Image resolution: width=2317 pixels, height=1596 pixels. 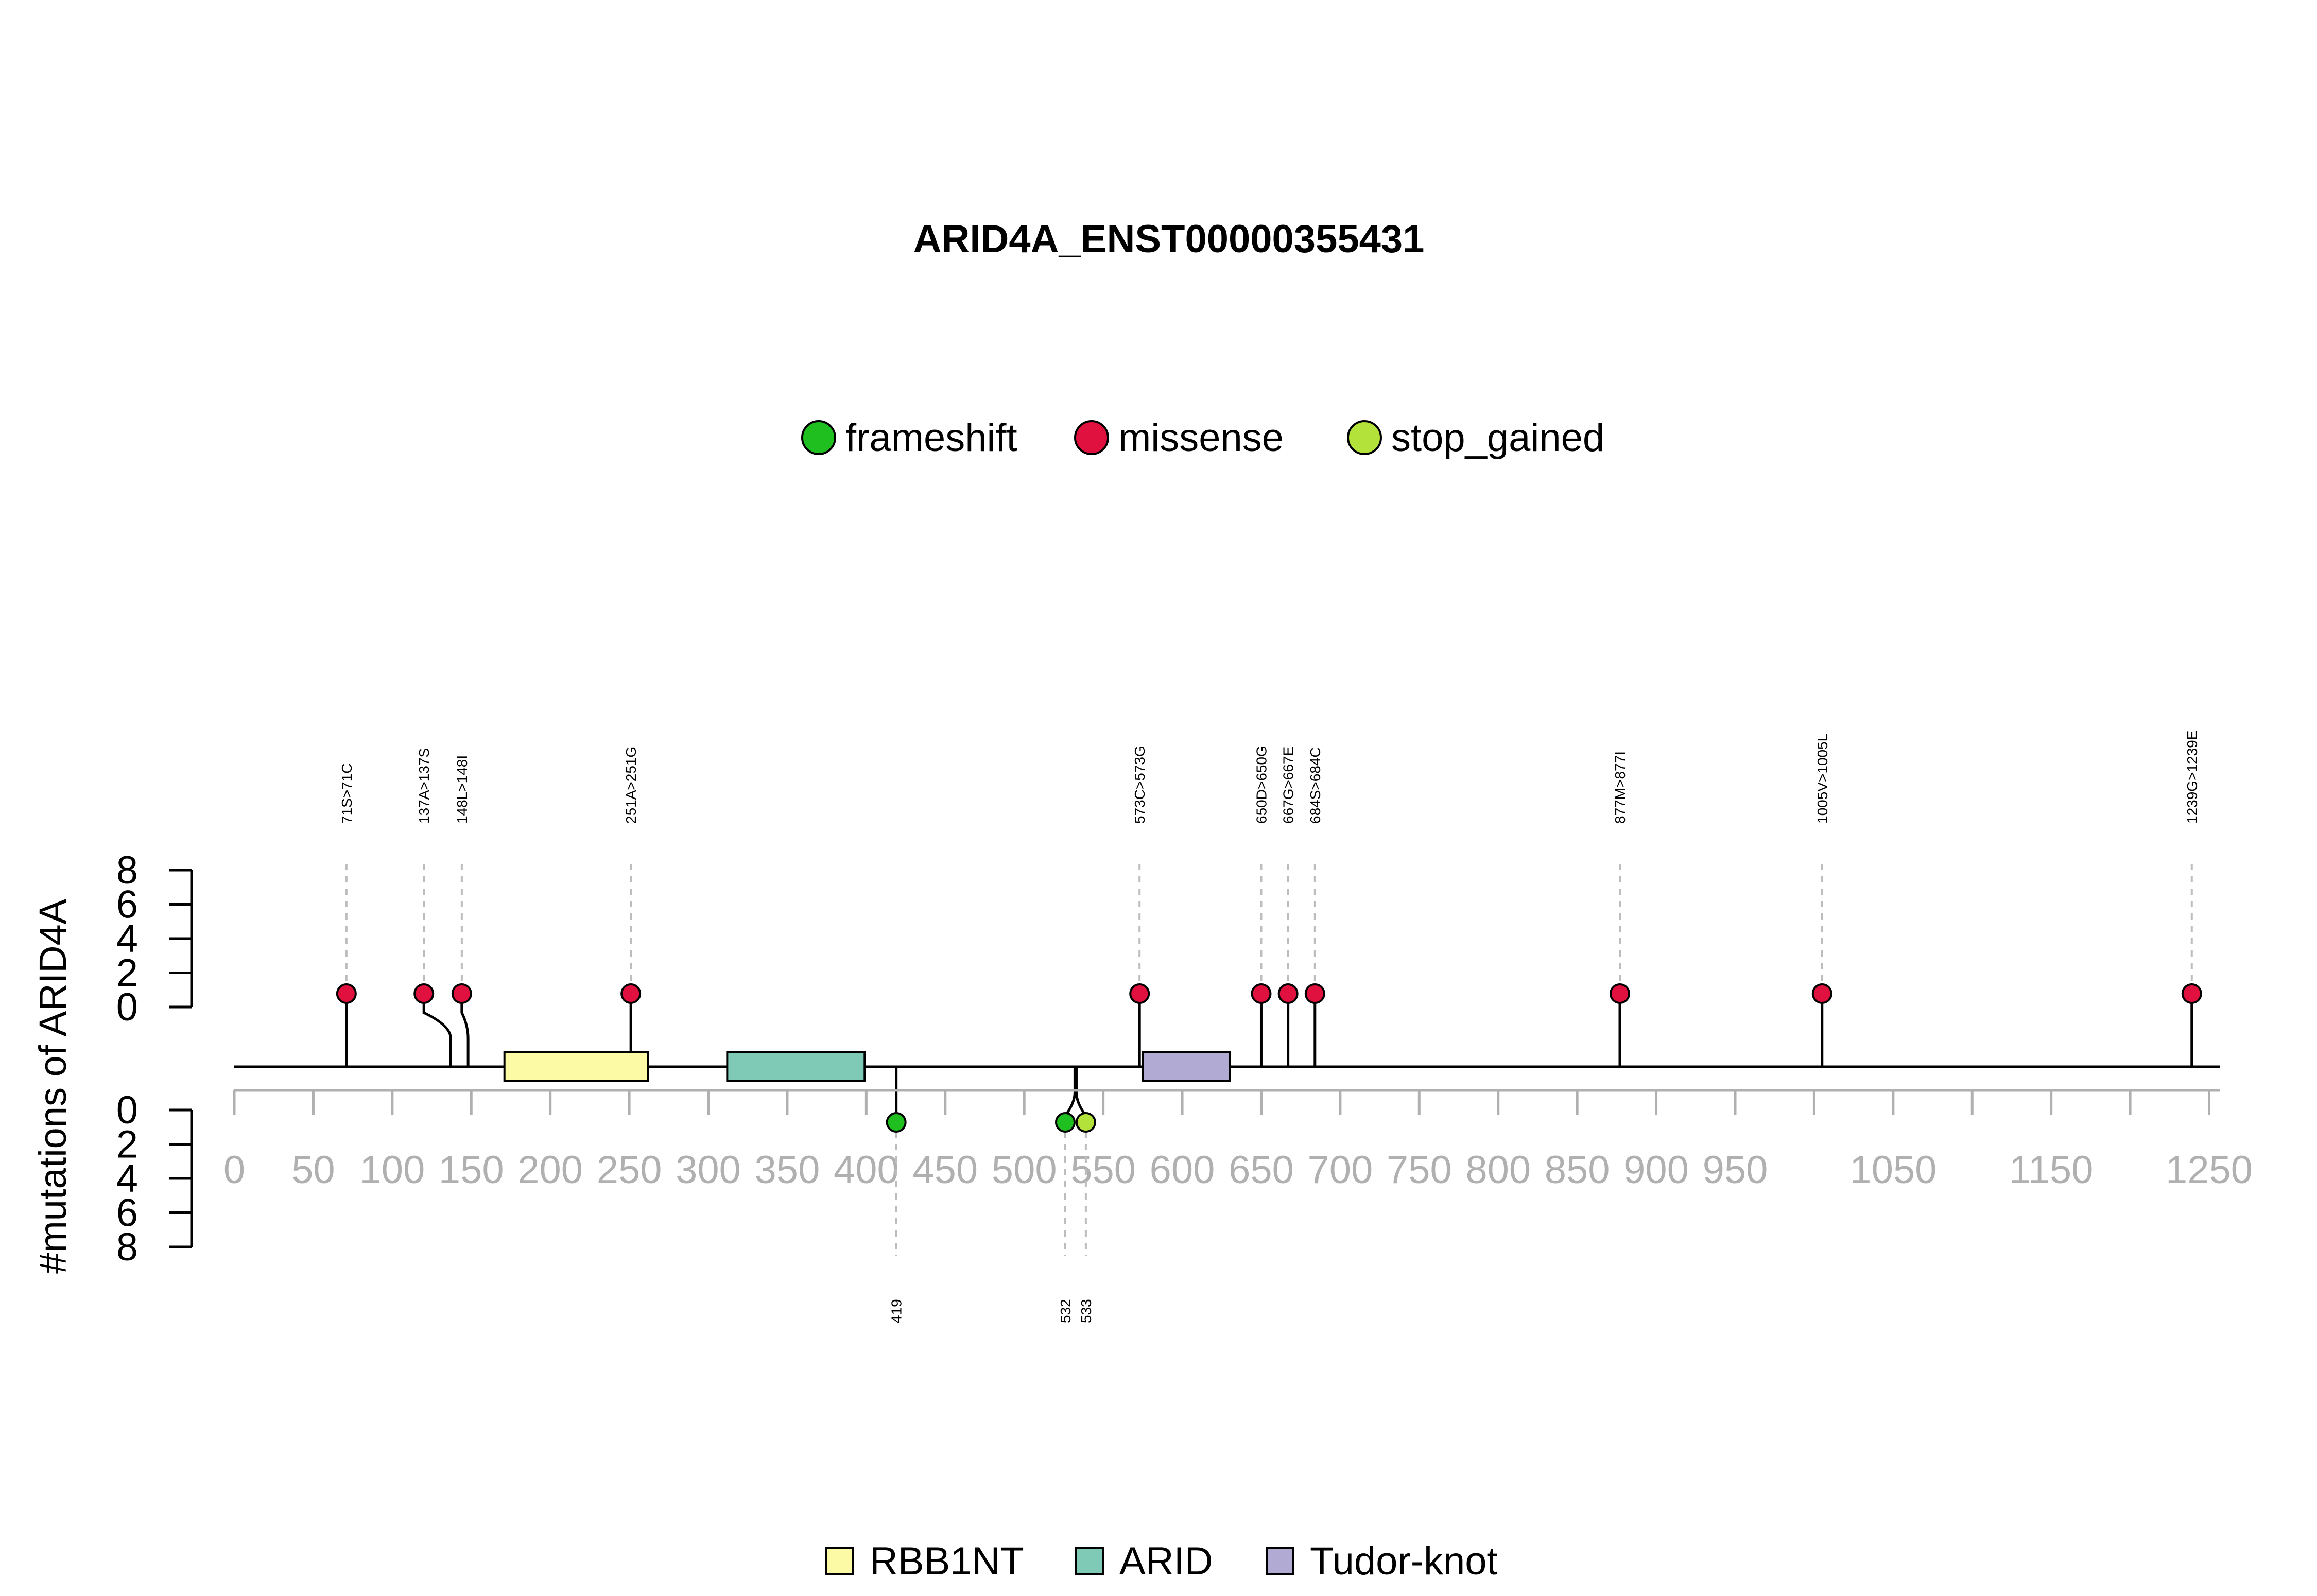 I want to click on y-tick-label-top: 2, so click(x=127, y=973).